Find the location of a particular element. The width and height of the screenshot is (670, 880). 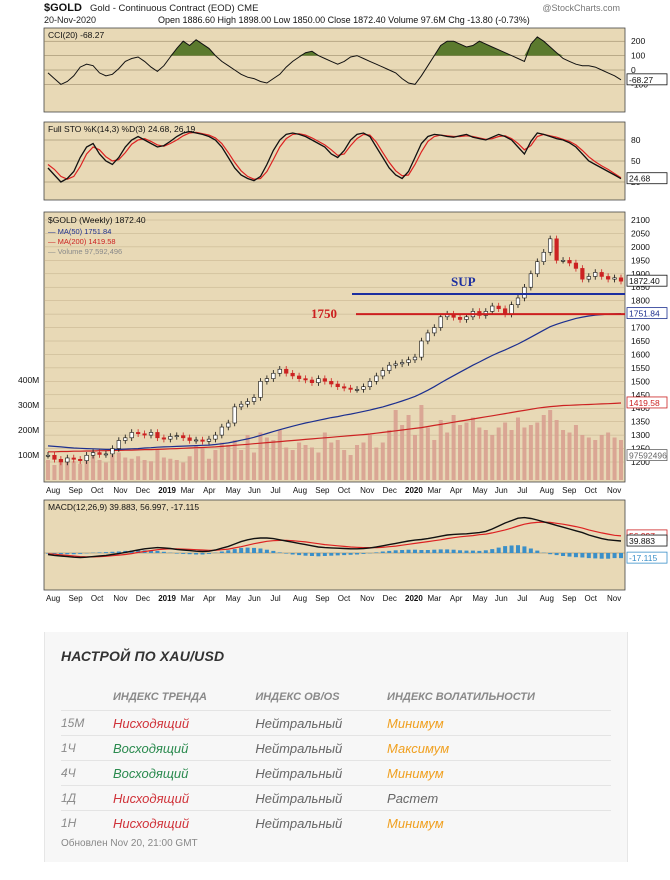

x-axis-label: Mar is located at coordinates (434, 490).